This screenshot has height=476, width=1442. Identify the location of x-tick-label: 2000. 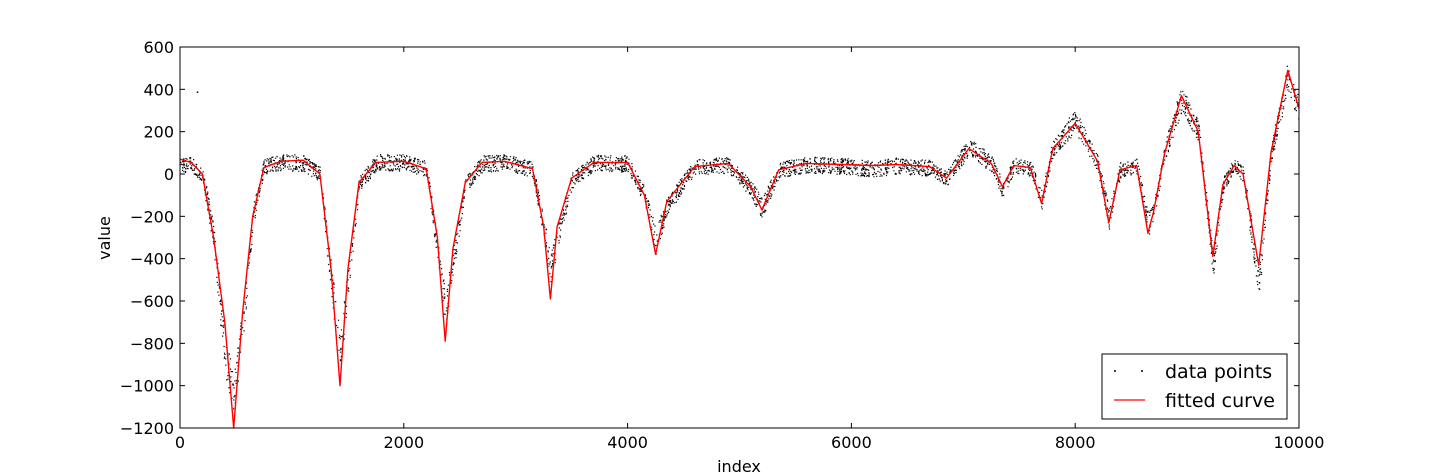
(403, 442).